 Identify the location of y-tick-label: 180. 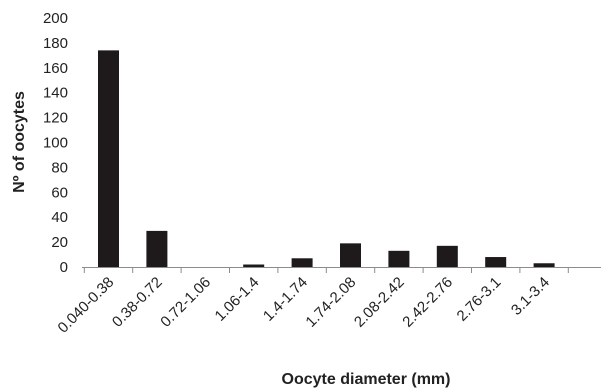
(55, 43).